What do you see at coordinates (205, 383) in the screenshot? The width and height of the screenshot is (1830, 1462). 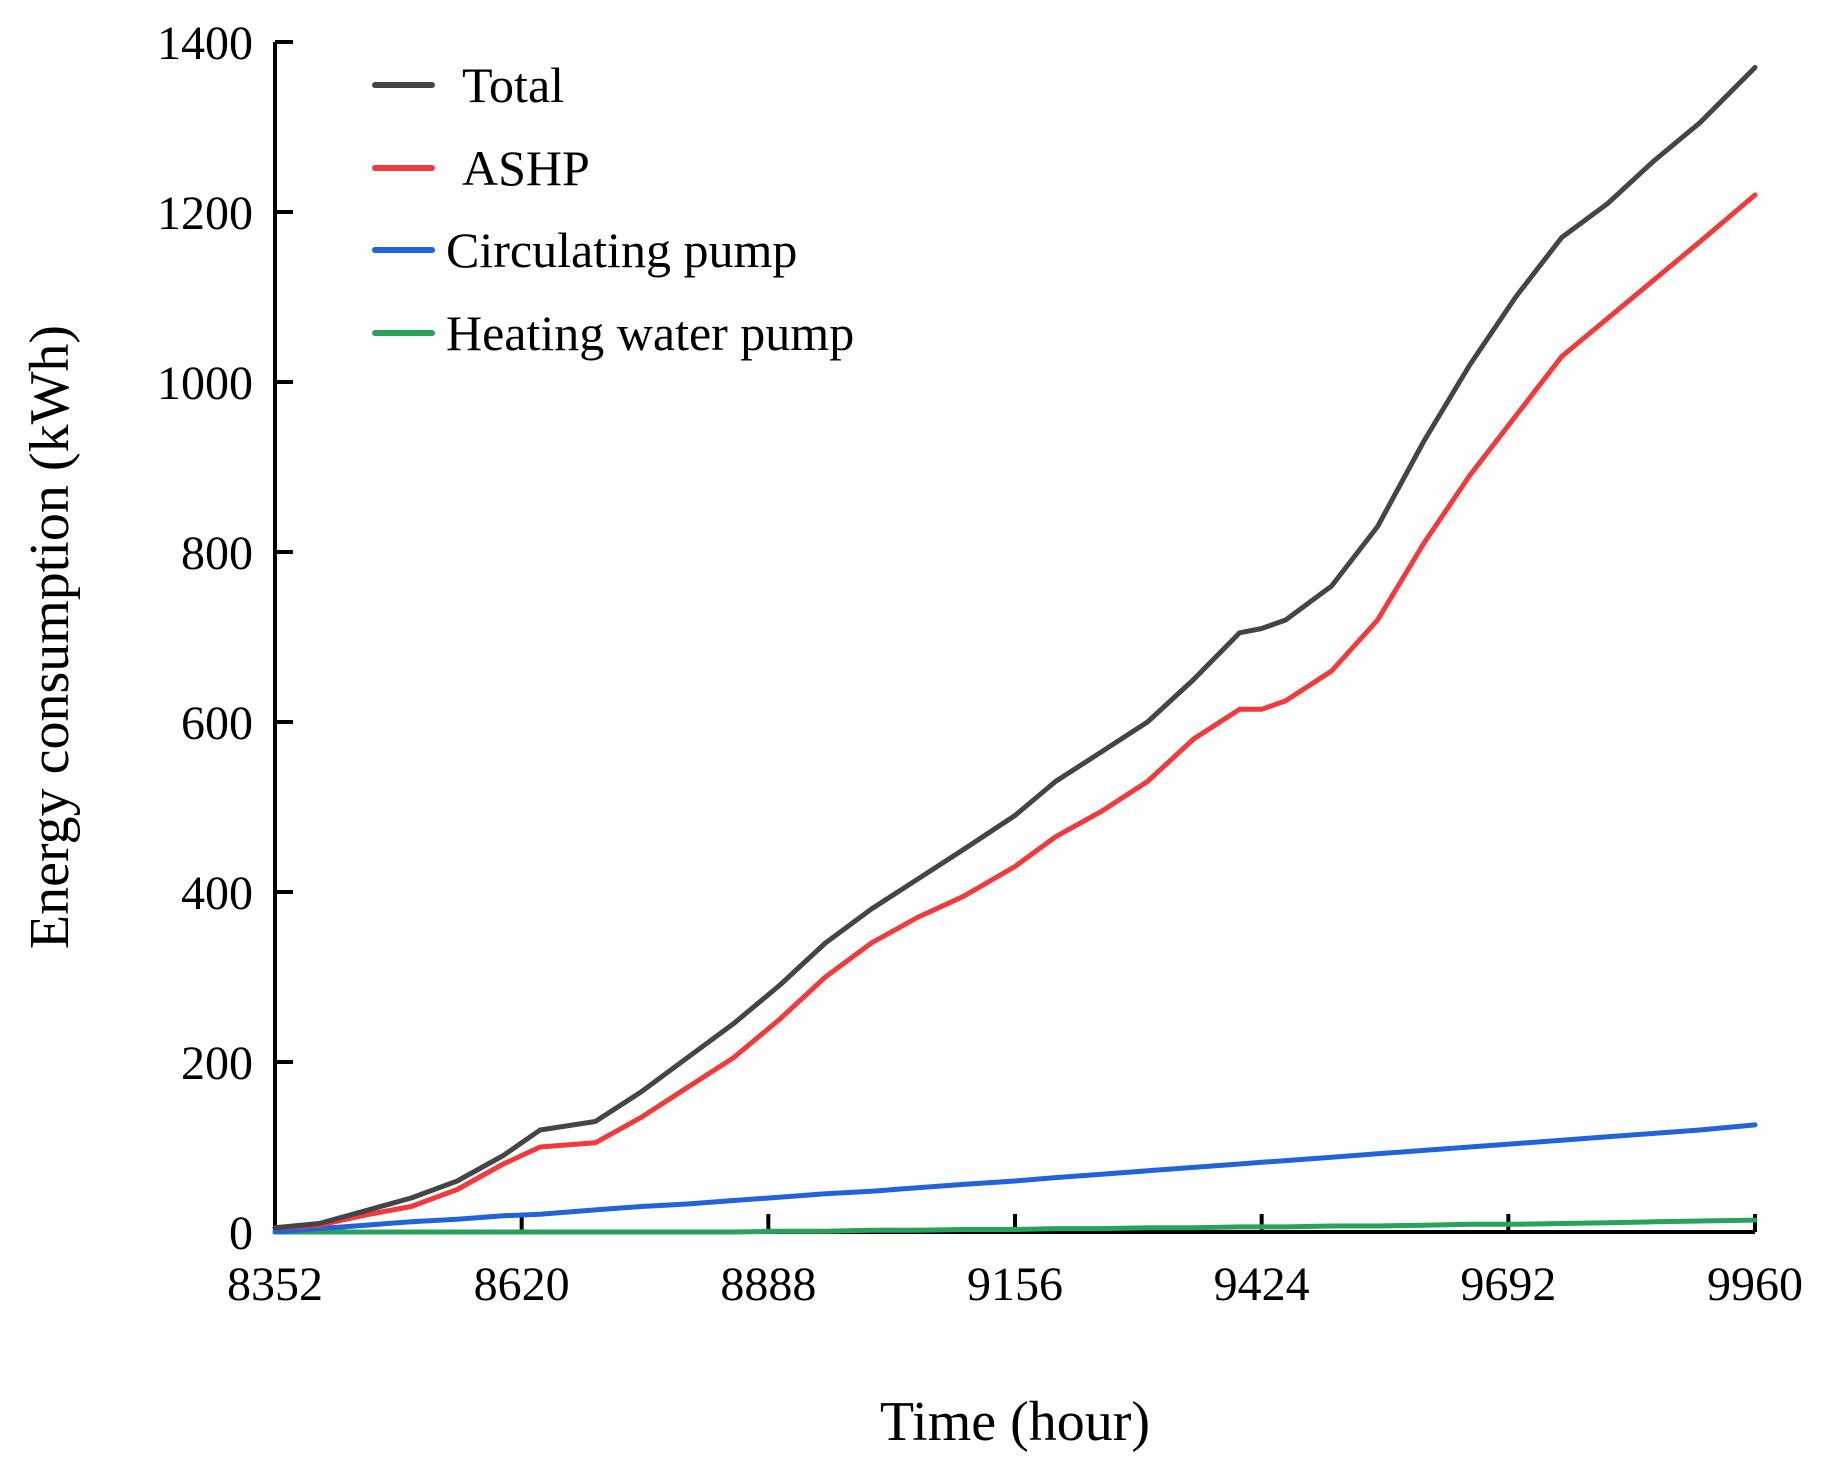 I see `y-tick-label: 1000` at bounding box center [205, 383].